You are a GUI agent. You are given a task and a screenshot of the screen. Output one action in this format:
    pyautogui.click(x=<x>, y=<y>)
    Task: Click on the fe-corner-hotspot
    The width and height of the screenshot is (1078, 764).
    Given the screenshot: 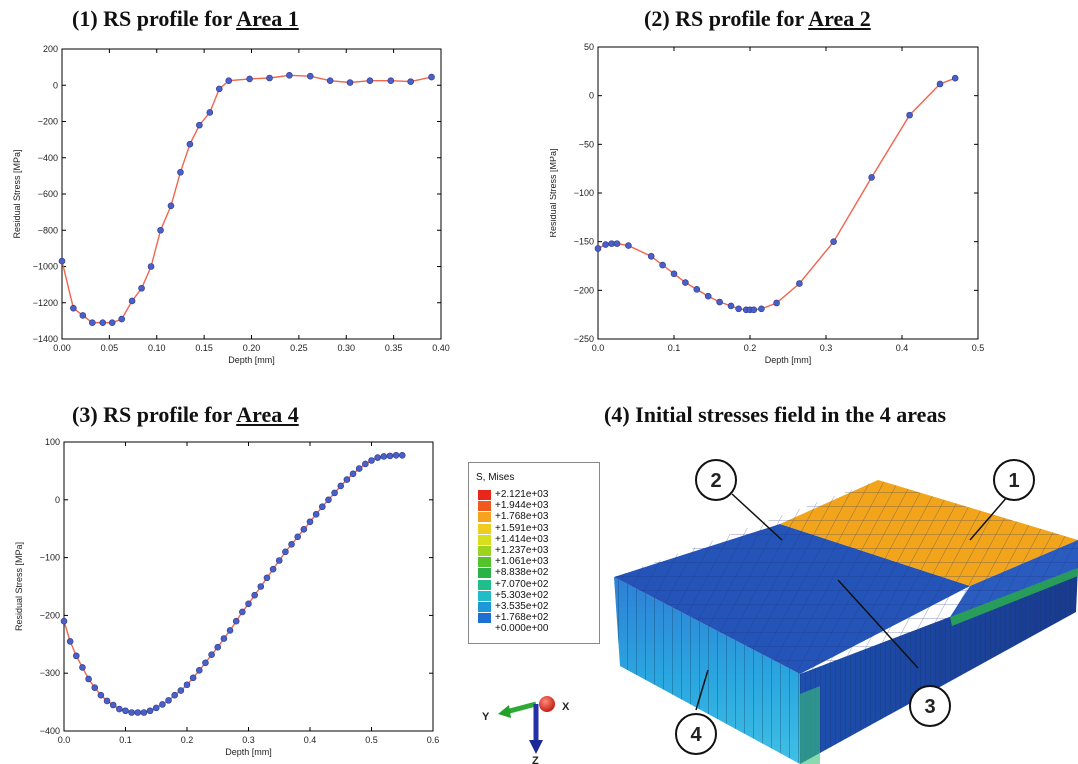 What is the action you would take?
    pyautogui.click(x=810, y=725)
    